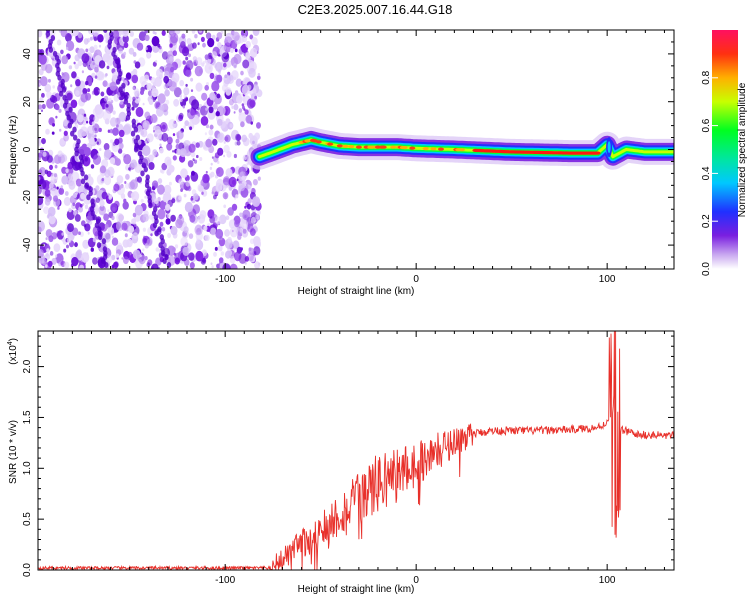  Describe the element at coordinates (225, 279) in the screenshot. I see `spec-x-tick-label: -100` at that location.